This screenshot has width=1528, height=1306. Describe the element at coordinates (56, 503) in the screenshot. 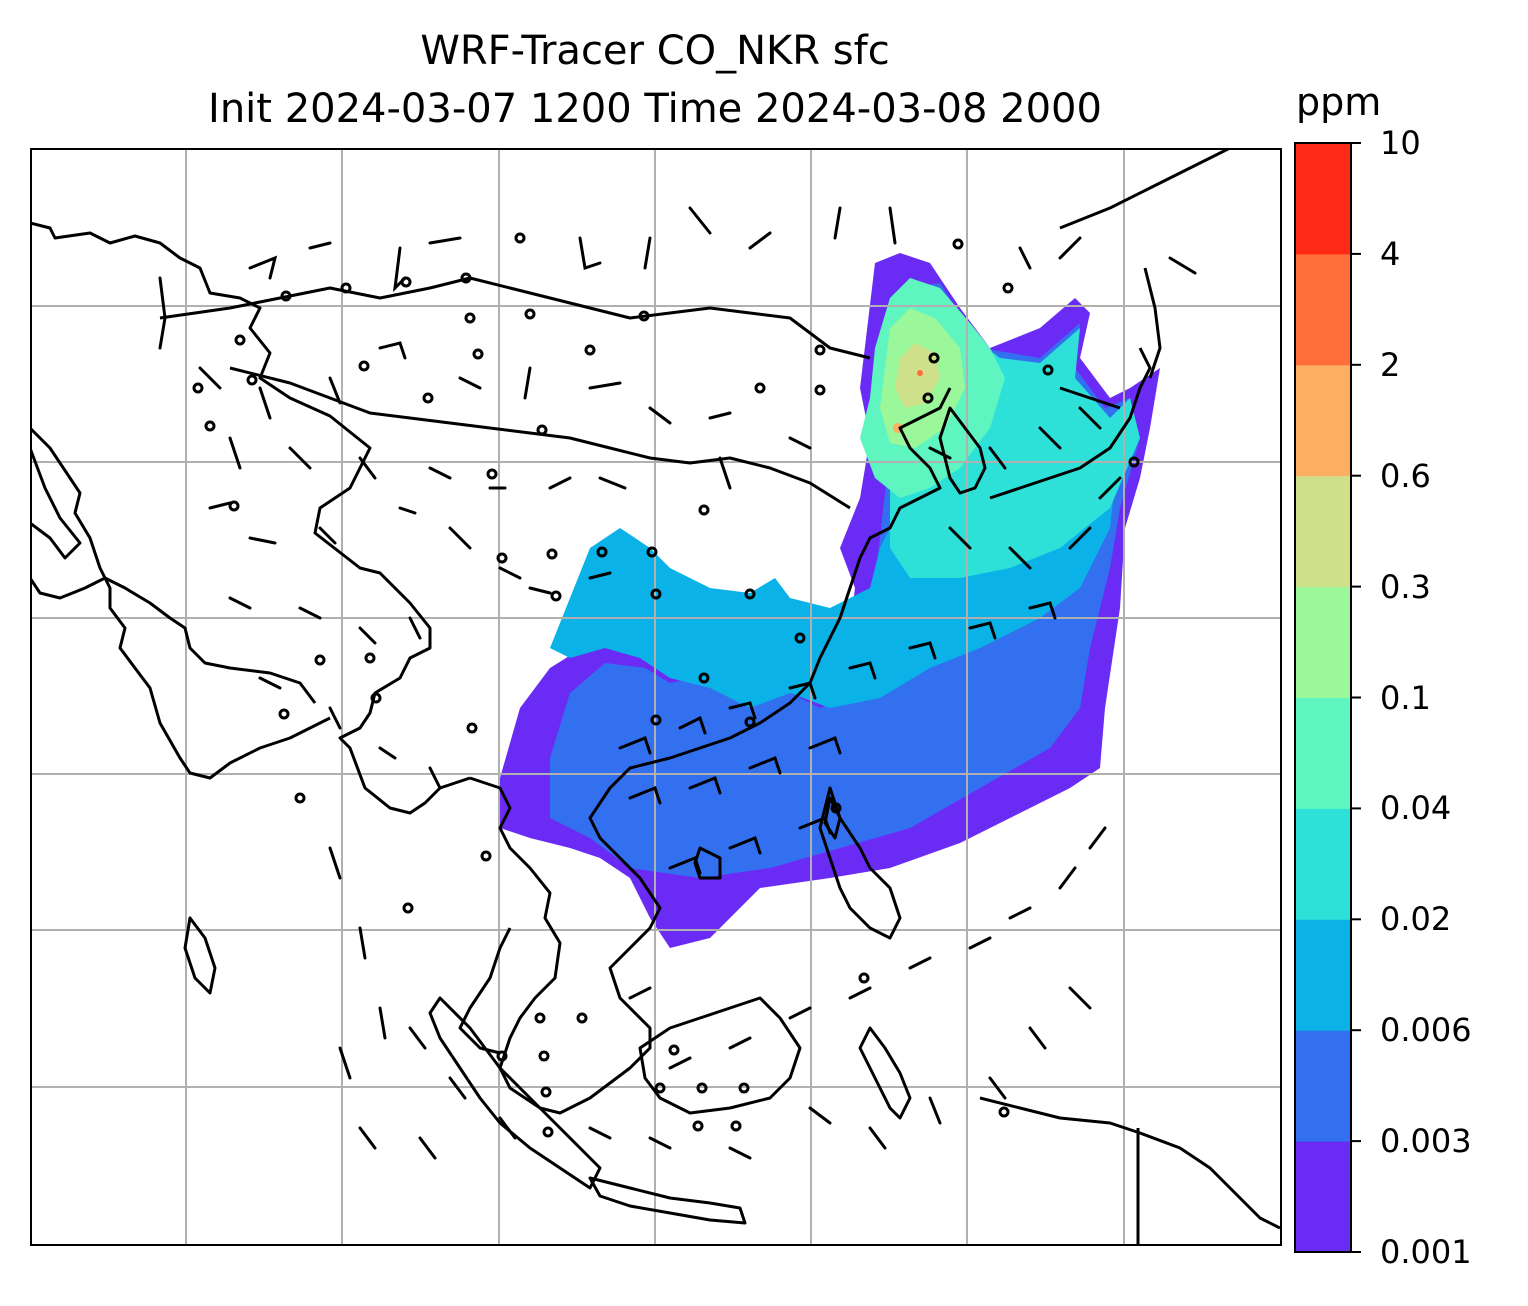

I see `coast-arabia` at that location.